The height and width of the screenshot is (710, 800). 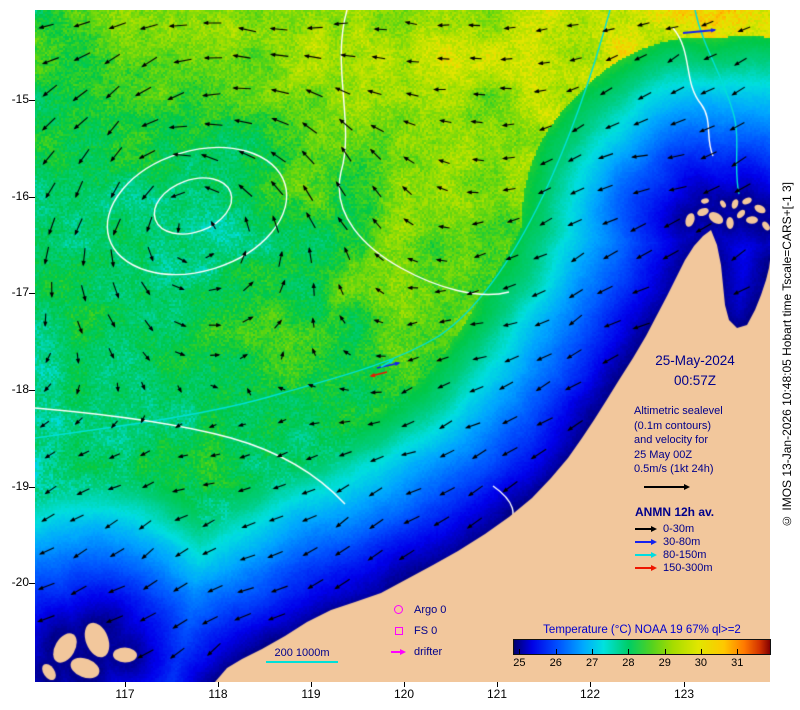 What do you see at coordinates (20, 196) in the screenshot?
I see `y-axis-tick-label: -16` at bounding box center [20, 196].